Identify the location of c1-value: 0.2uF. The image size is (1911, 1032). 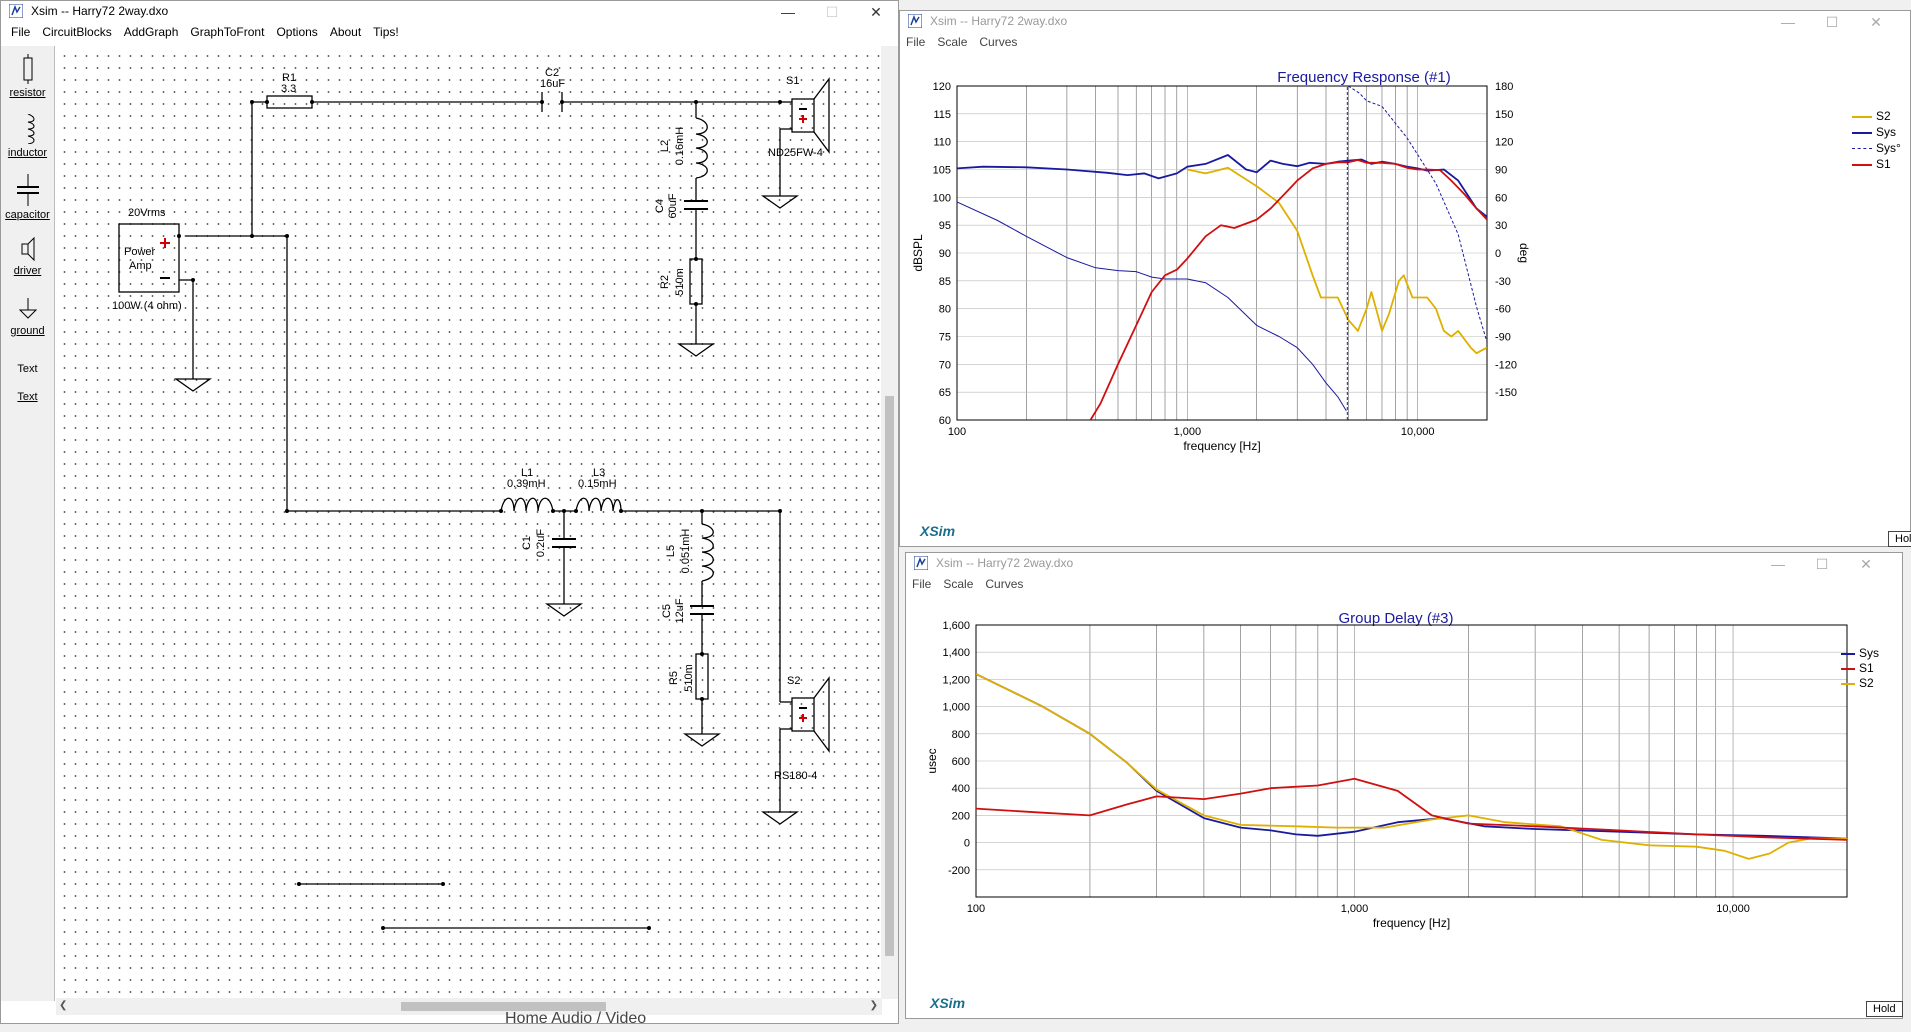
(541, 543).